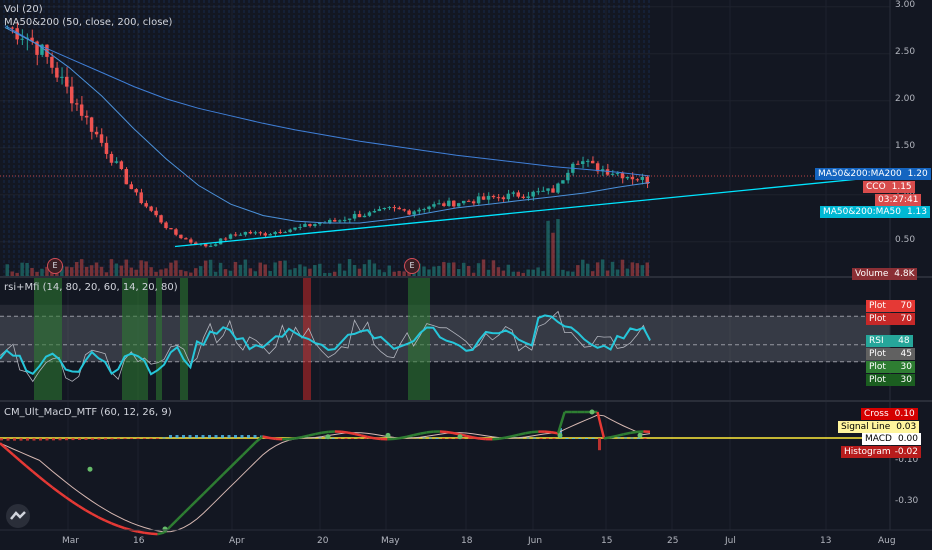 This screenshot has height=550, width=932. Describe the element at coordinates (890, 306) in the screenshot. I see `rsi-plot-tag: Plot 70` at that location.